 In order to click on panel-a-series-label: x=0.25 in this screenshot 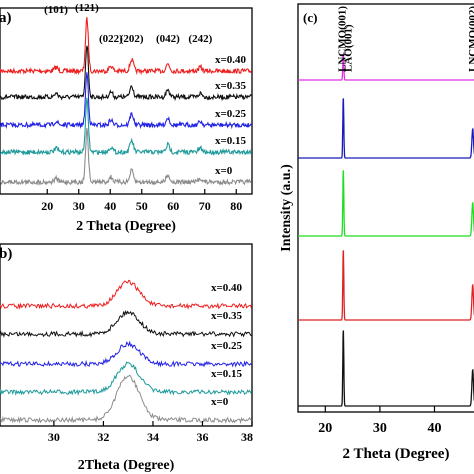, I will do `click(231, 114)`.